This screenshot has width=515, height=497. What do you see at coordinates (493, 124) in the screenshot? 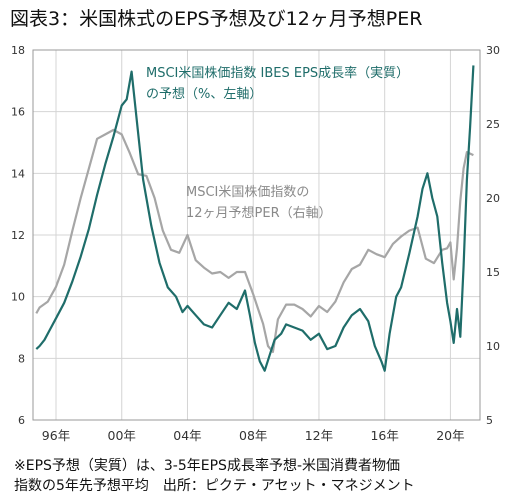
I see `right-tick-label: 25` at bounding box center [493, 124].